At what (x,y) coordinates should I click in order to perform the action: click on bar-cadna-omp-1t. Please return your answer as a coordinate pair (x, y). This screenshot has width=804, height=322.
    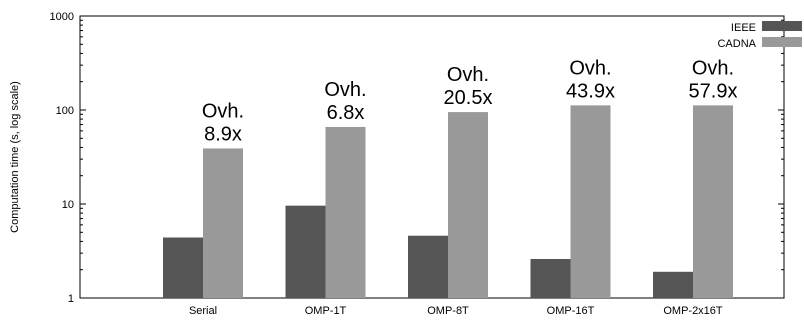
    Looking at the image, I should click on (345, 212).